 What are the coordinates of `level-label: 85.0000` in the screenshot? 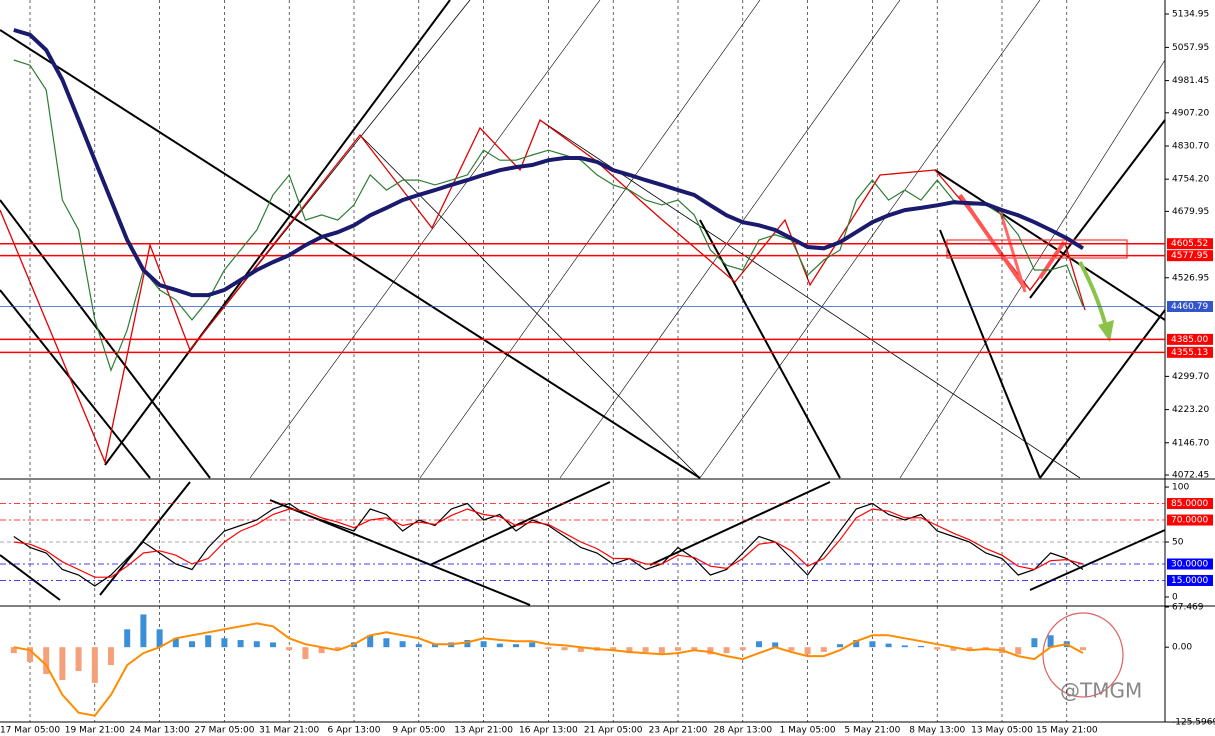 It's located at (1189, 504).